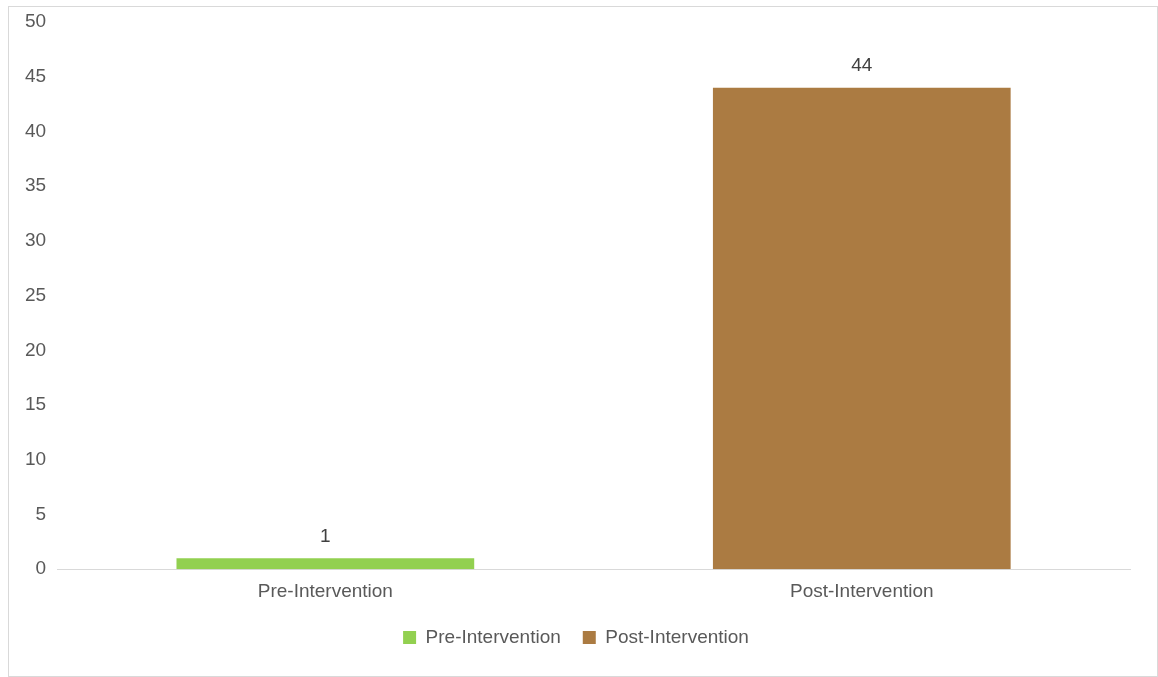  I want to click on y-tick-label: 5, so click(41, 513).